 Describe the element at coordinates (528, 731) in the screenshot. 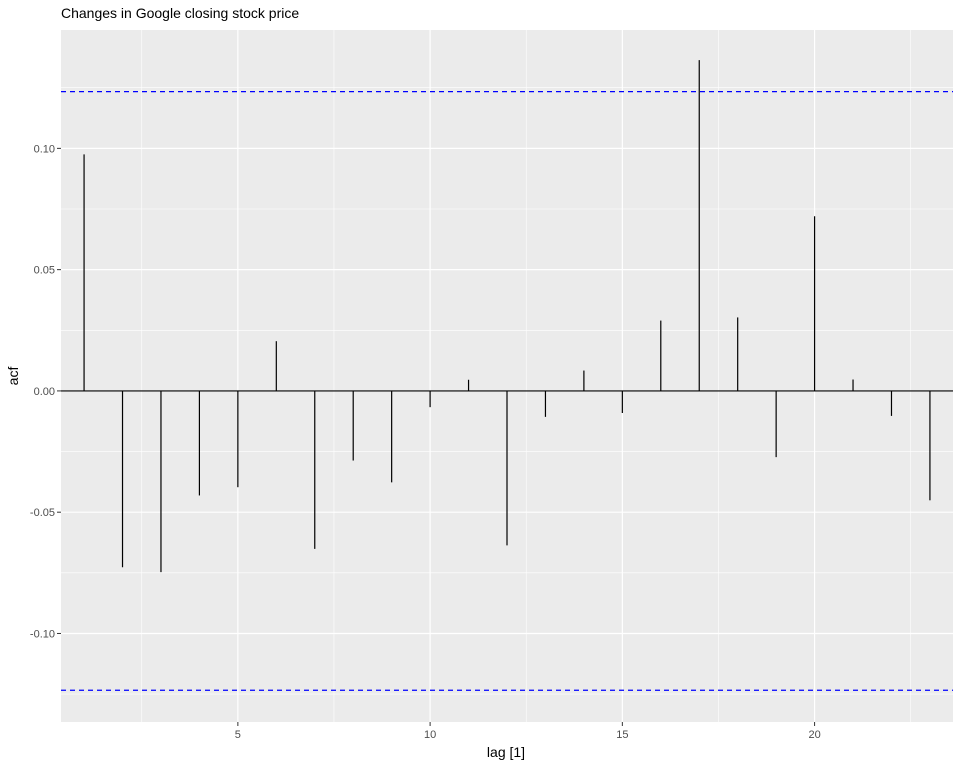

I see `x-axis-ticks: 5 10 15 20` at that location.